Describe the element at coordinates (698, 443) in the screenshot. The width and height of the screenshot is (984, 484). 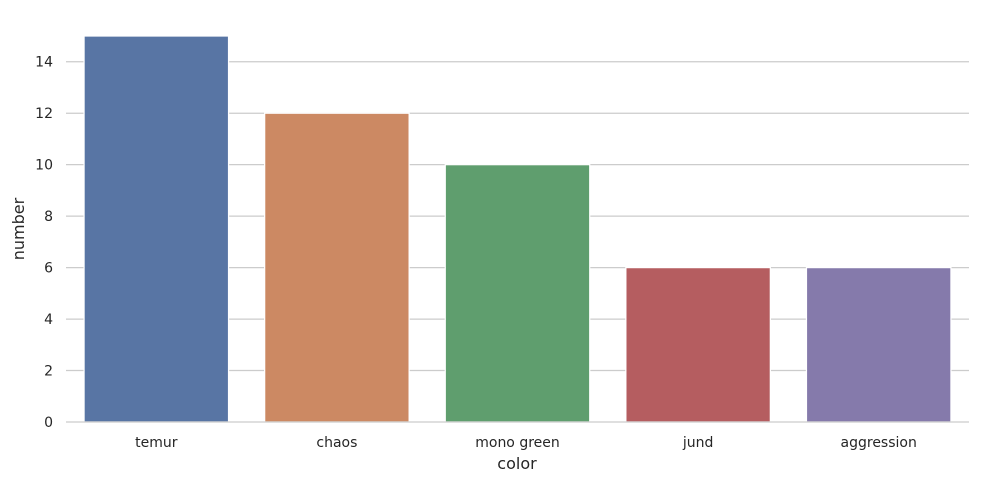
I see `x-tick-label: jund` at that location.